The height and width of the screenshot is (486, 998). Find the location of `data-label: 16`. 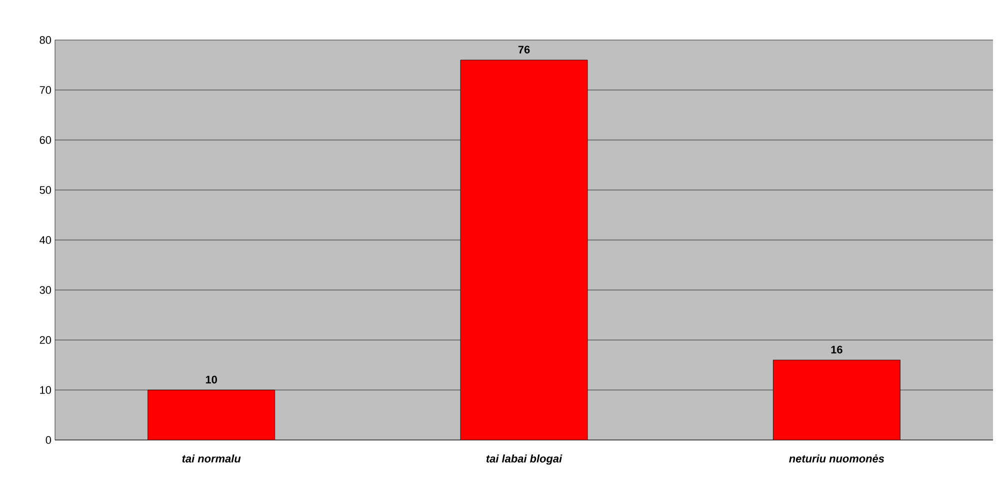

data-label: 16 is located at coordinates (836, 350).